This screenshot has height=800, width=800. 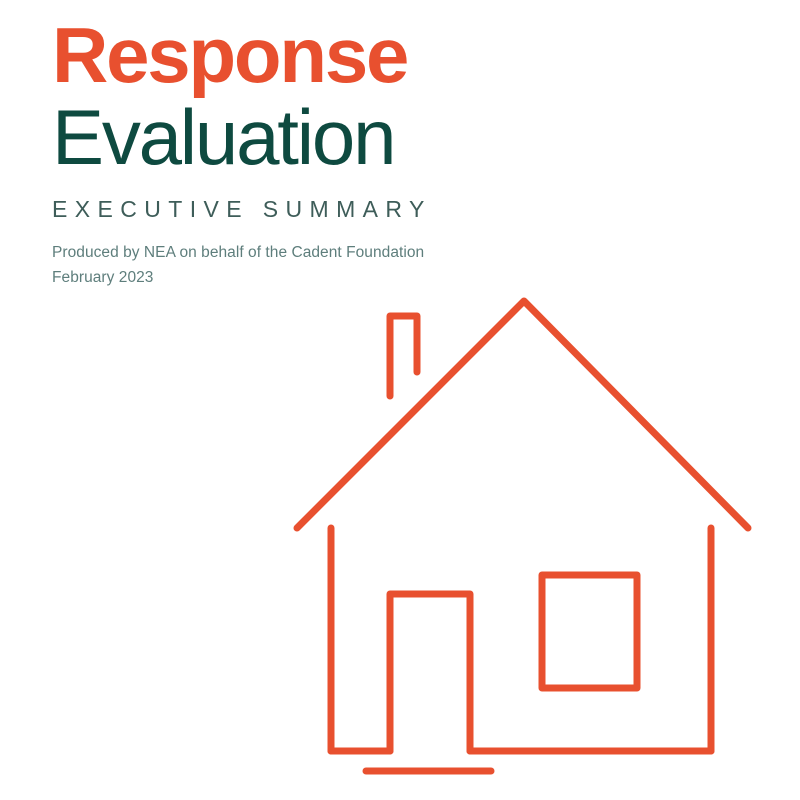 I want to click on page-title-line-1: Response, so click(x=230, y=55).